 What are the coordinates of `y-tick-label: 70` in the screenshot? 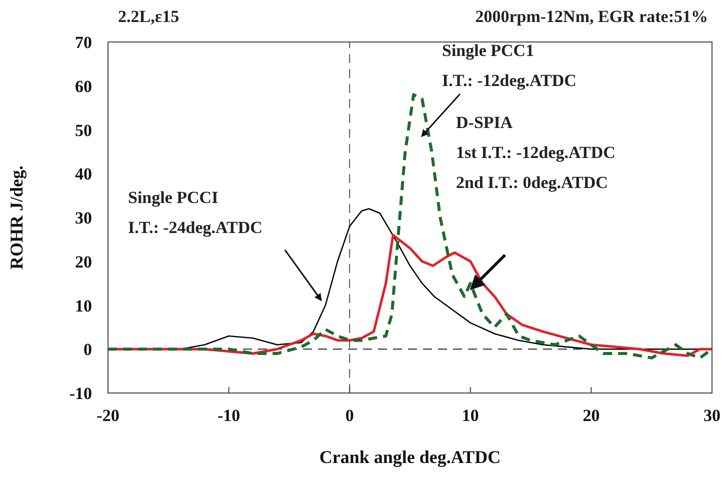 It's located at (83, 42).